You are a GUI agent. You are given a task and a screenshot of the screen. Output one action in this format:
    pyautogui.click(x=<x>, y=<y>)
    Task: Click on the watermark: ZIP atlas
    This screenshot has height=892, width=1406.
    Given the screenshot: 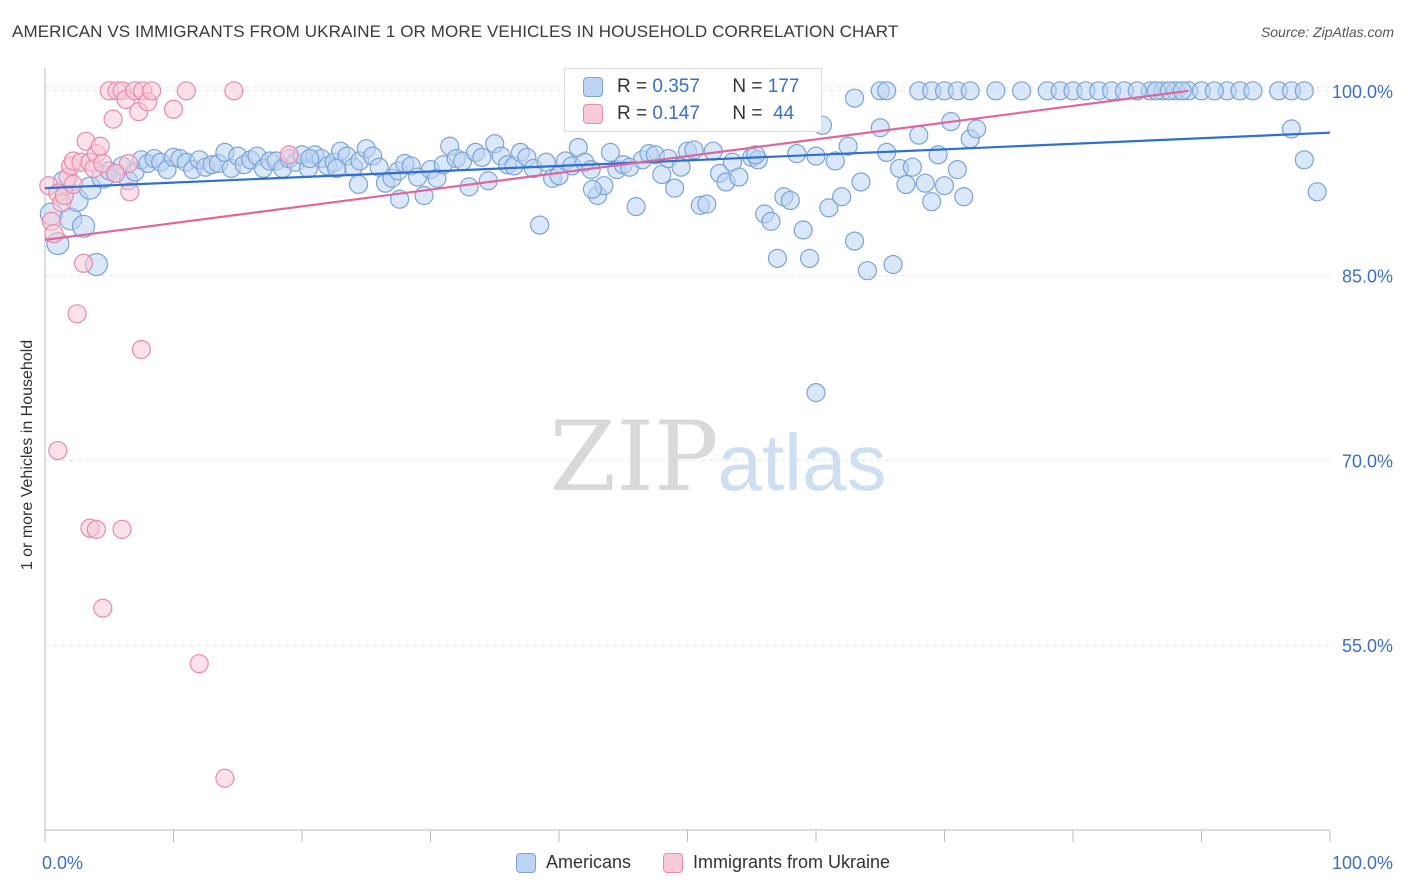 What is the action you would take?
    pyautogui.click(x=717, y=457)
    